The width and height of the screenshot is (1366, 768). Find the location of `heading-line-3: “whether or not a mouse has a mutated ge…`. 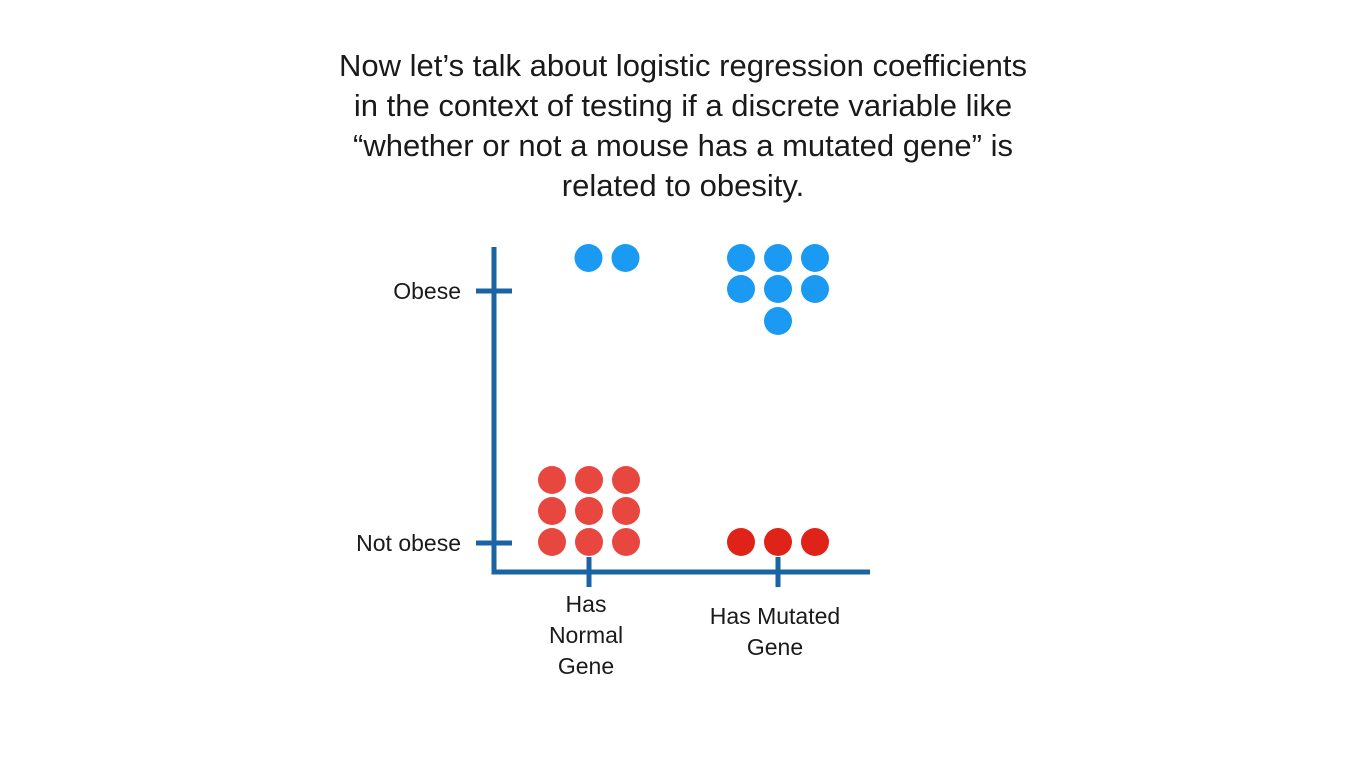

heading-line-3: “whether or not a mouse has a mutated ge… is located at coordinates (683, 145).